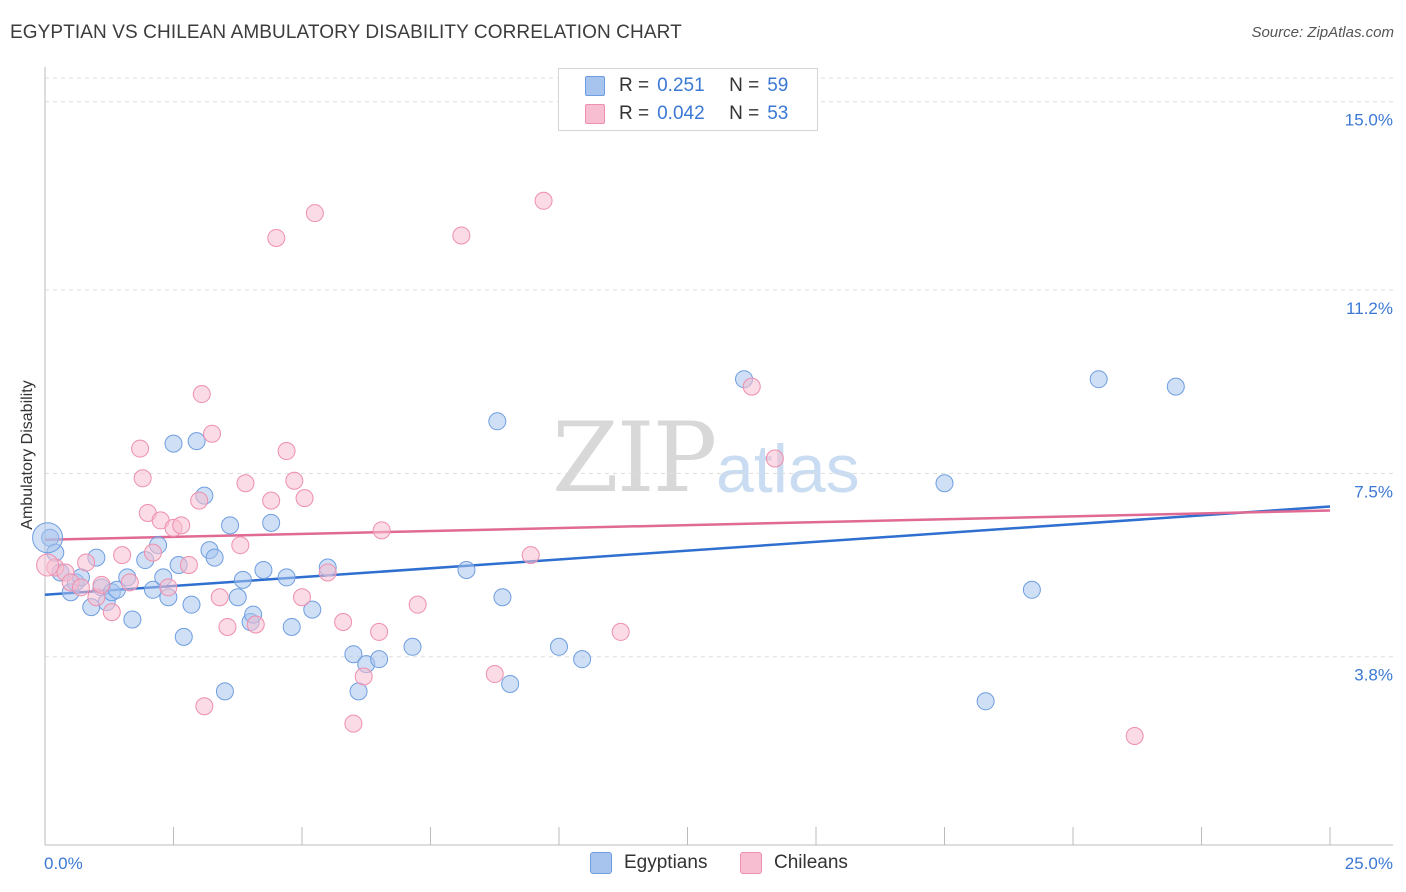 The height and width of the screenshot is (892, 1406). I want to click on series-legend: Egyptians Chileans, so click(703, 864).